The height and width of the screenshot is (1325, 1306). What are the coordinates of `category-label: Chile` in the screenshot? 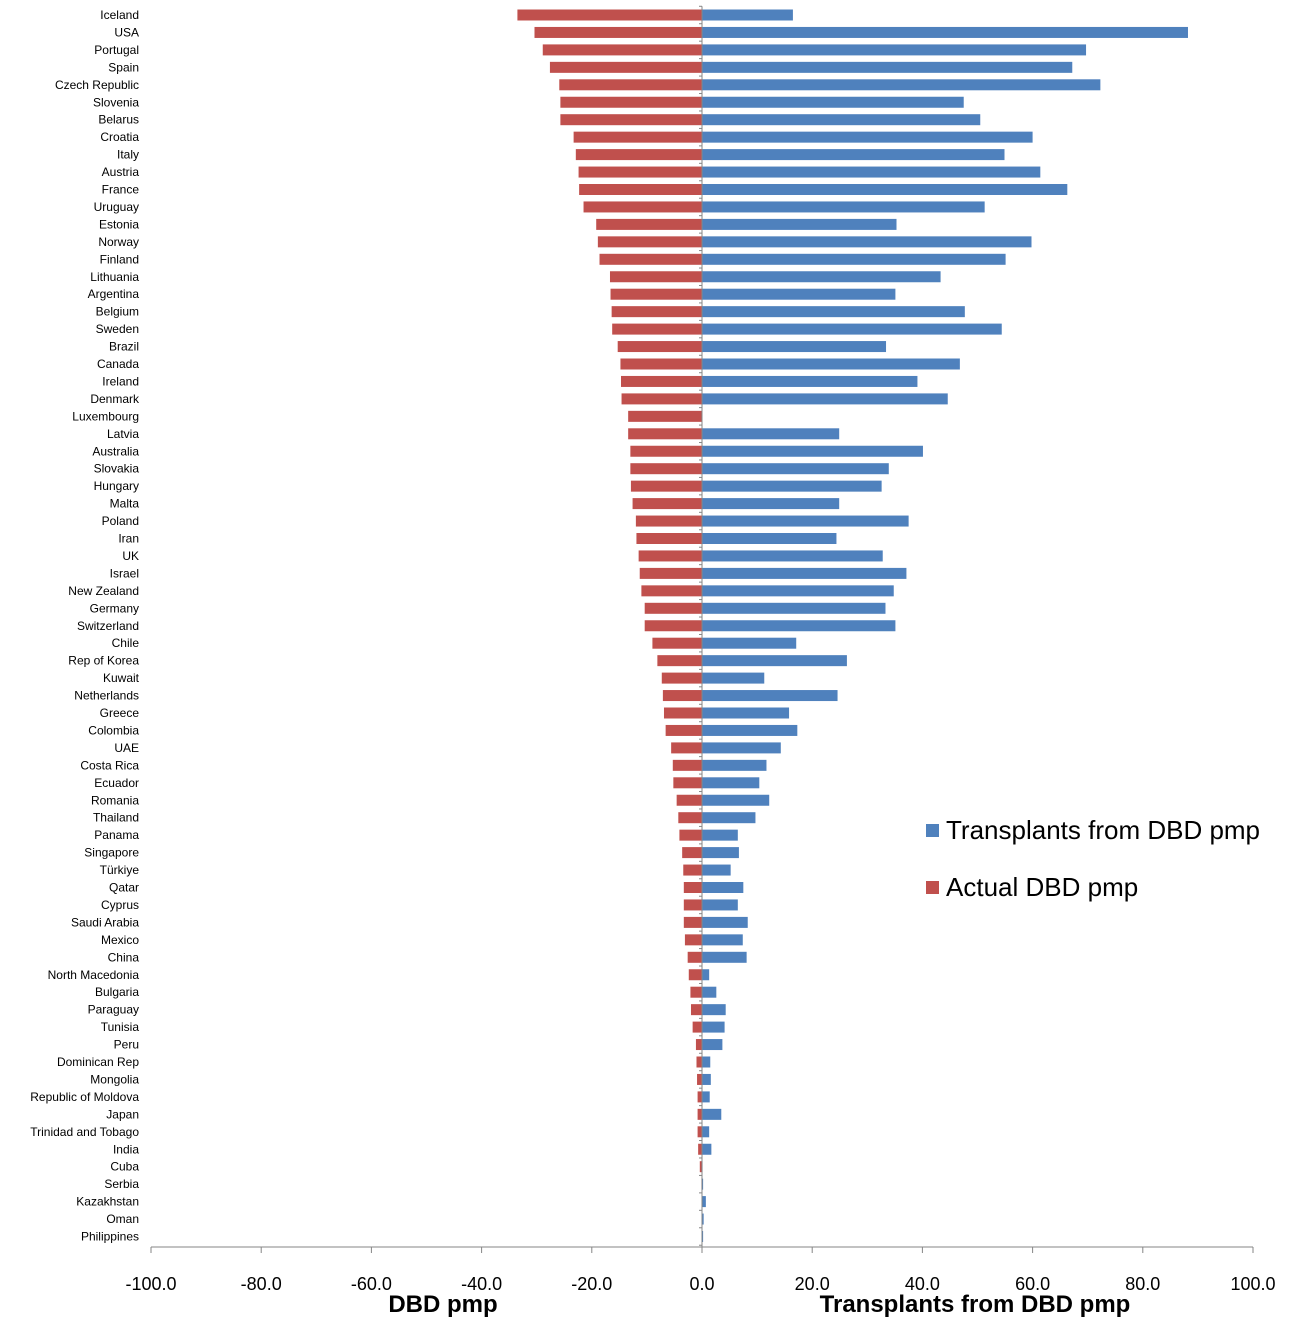 It's located at (126, 643).